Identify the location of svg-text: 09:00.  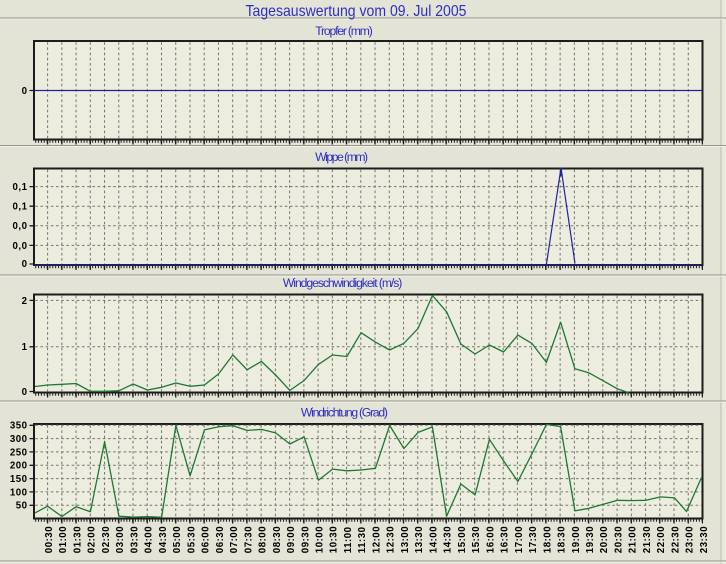
(291, 539).